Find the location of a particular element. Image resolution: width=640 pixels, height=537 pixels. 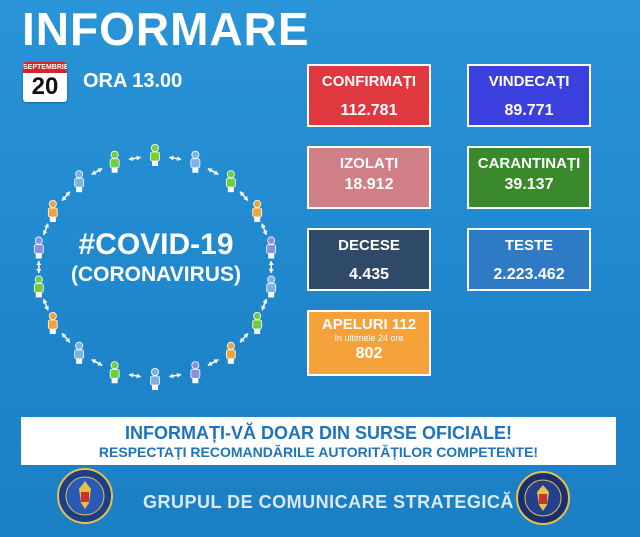

stat-isolated: IZOLAȚI 18.912 is located at coordinates (369, 177).